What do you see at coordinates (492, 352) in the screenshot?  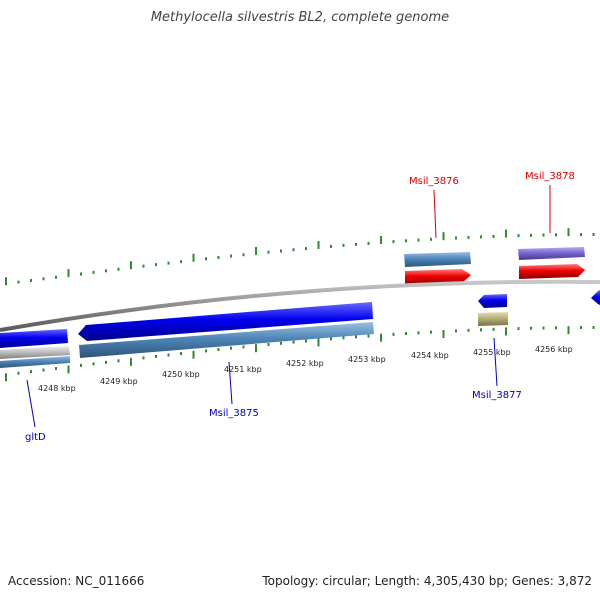 I see `scale-label: 4255 kbp` at bounding box center [492, 352].